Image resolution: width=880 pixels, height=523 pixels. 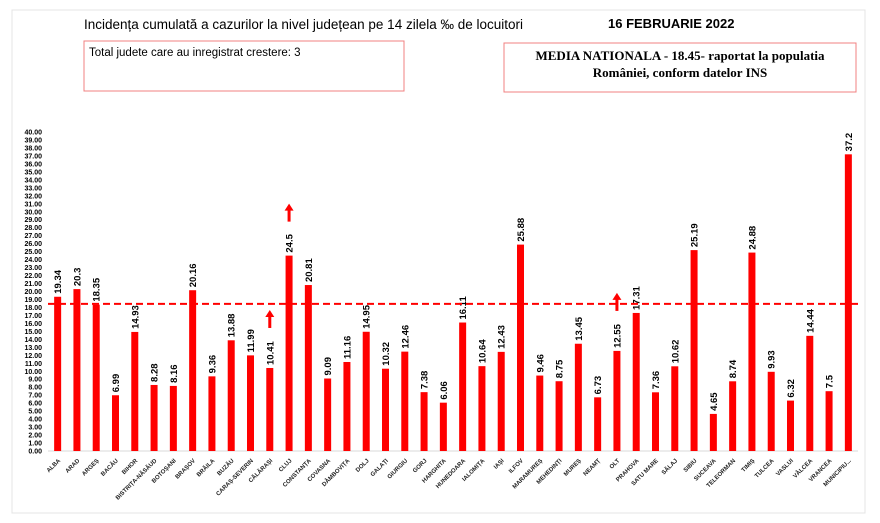 What do you see at coordinates (244, 66) in the screenshot?
I see `increase-box` at bounding box center [244, 66].